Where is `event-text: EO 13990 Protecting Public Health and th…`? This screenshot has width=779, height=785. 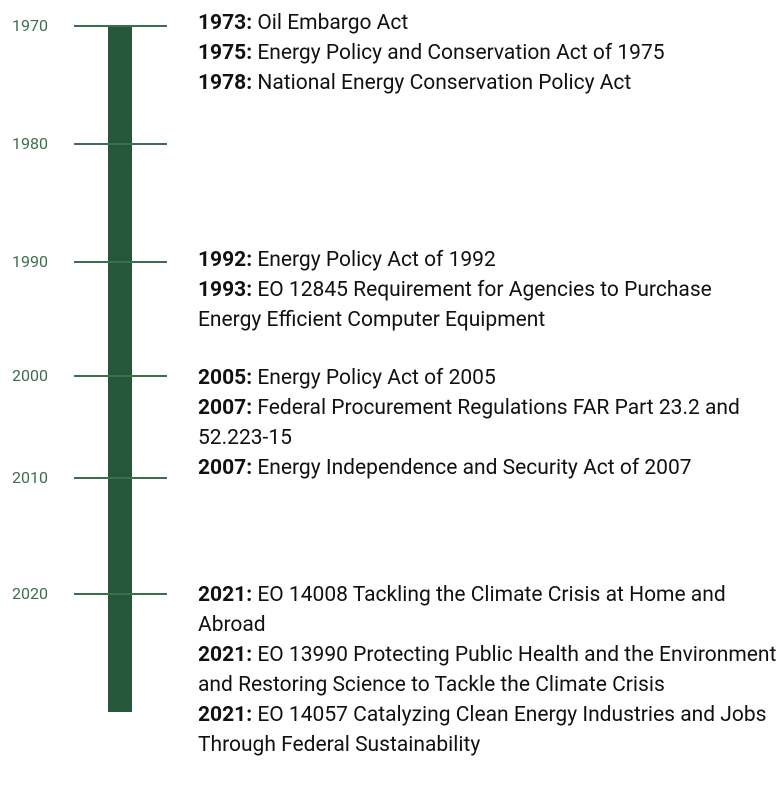
event-text: EO 13990 Protecting Public Health and th… is located at coordinates (487, 670).